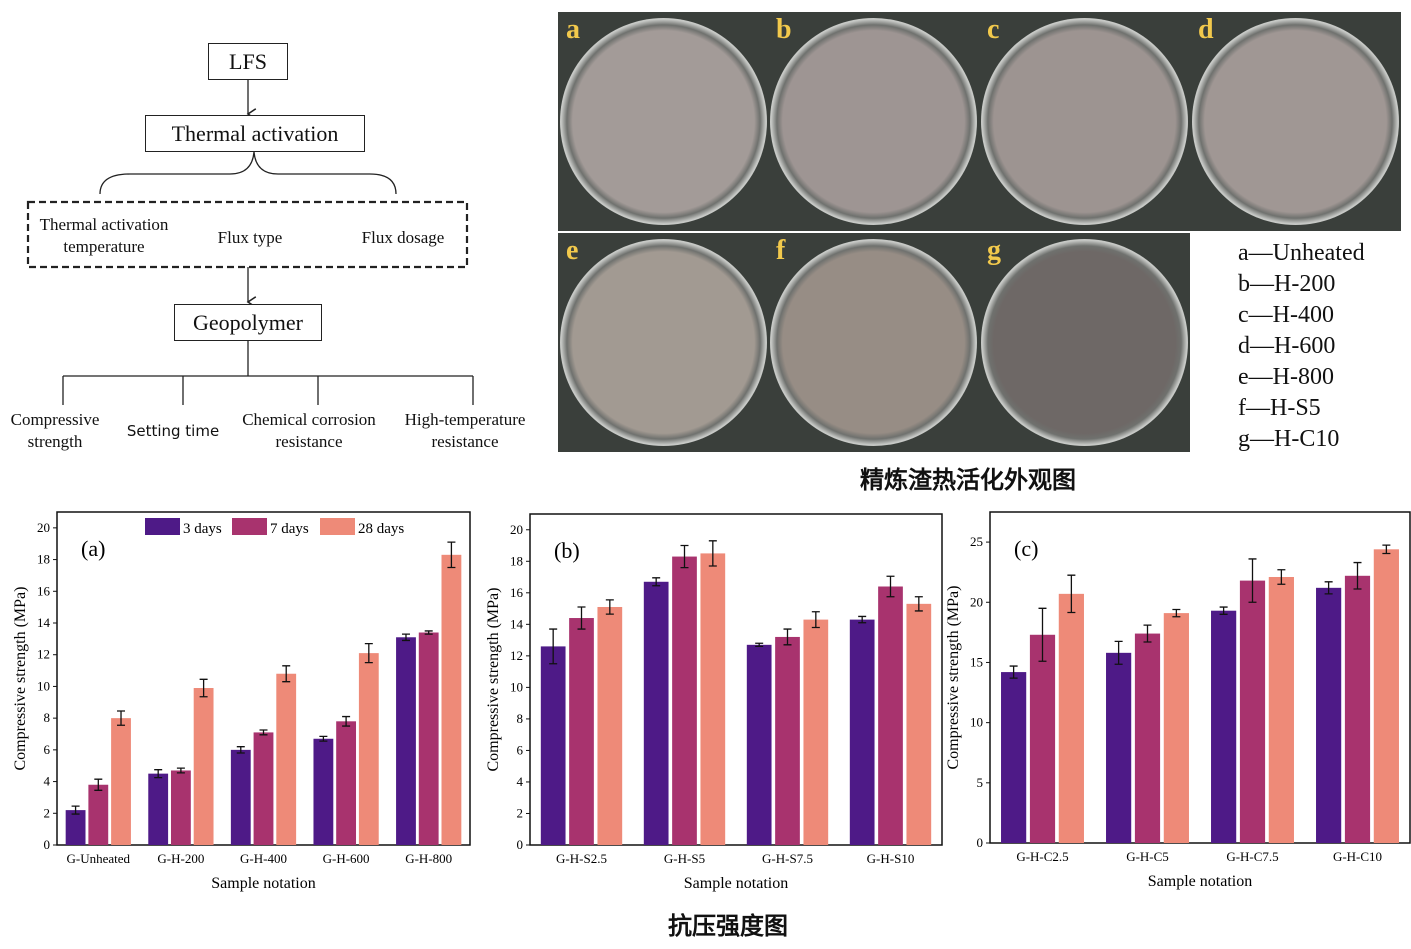  What do you see at coordinates (47, 812) in the screenshot?
I see `y-tick-label: 2` at bounding box center [47, 812].